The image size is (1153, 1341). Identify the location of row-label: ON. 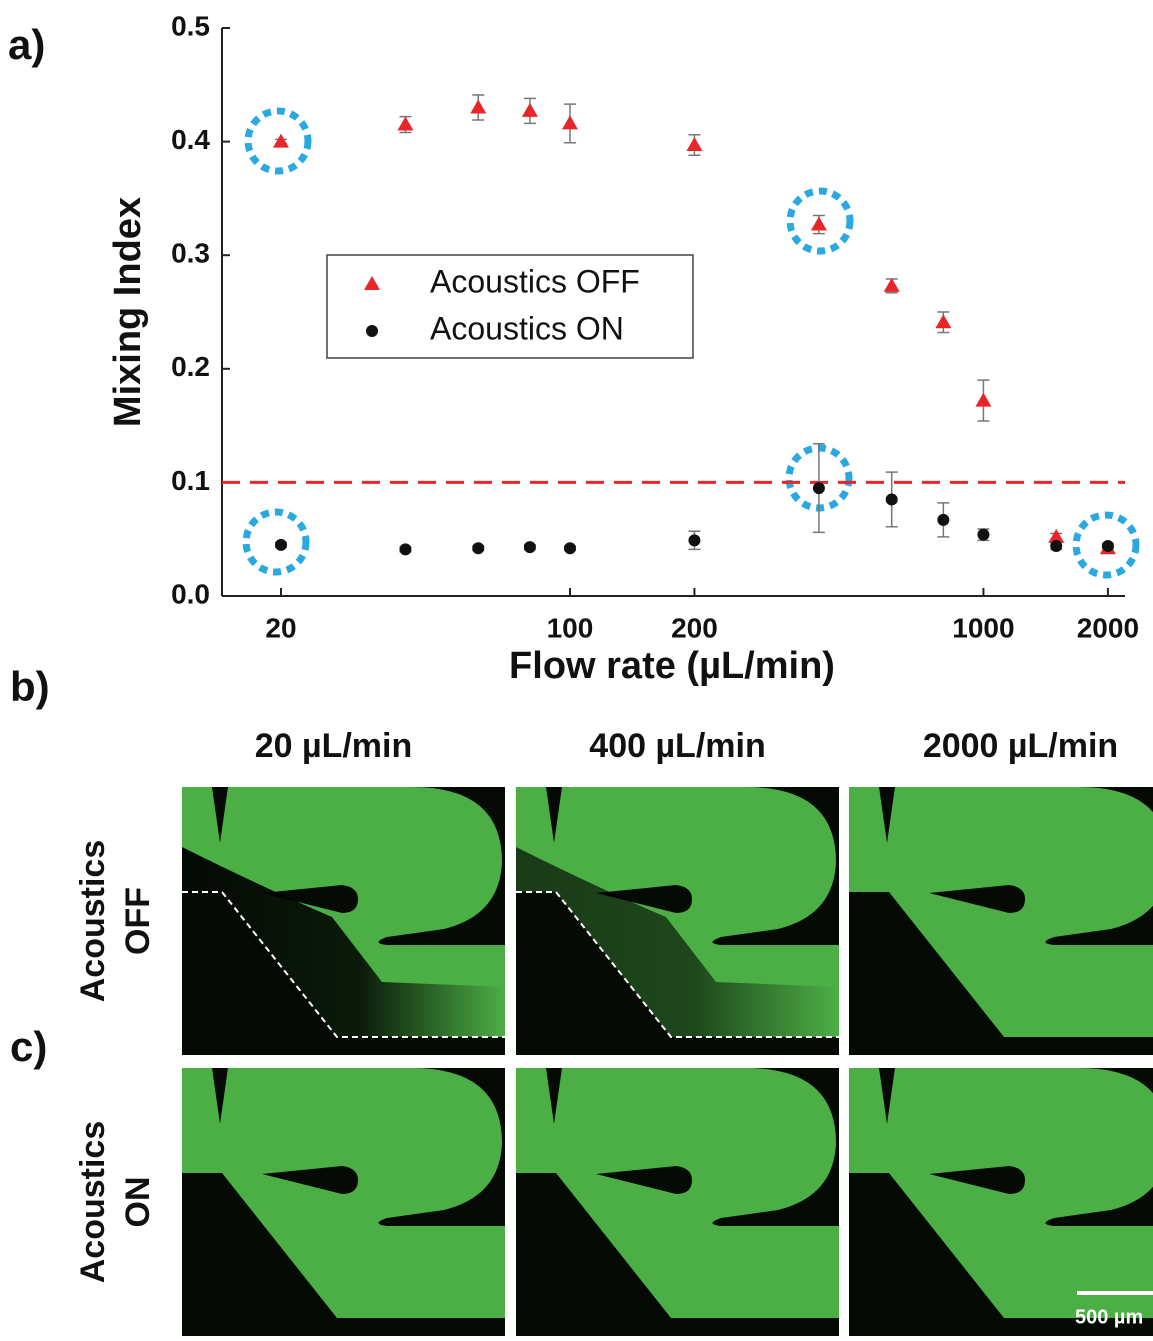
(138, 1202).